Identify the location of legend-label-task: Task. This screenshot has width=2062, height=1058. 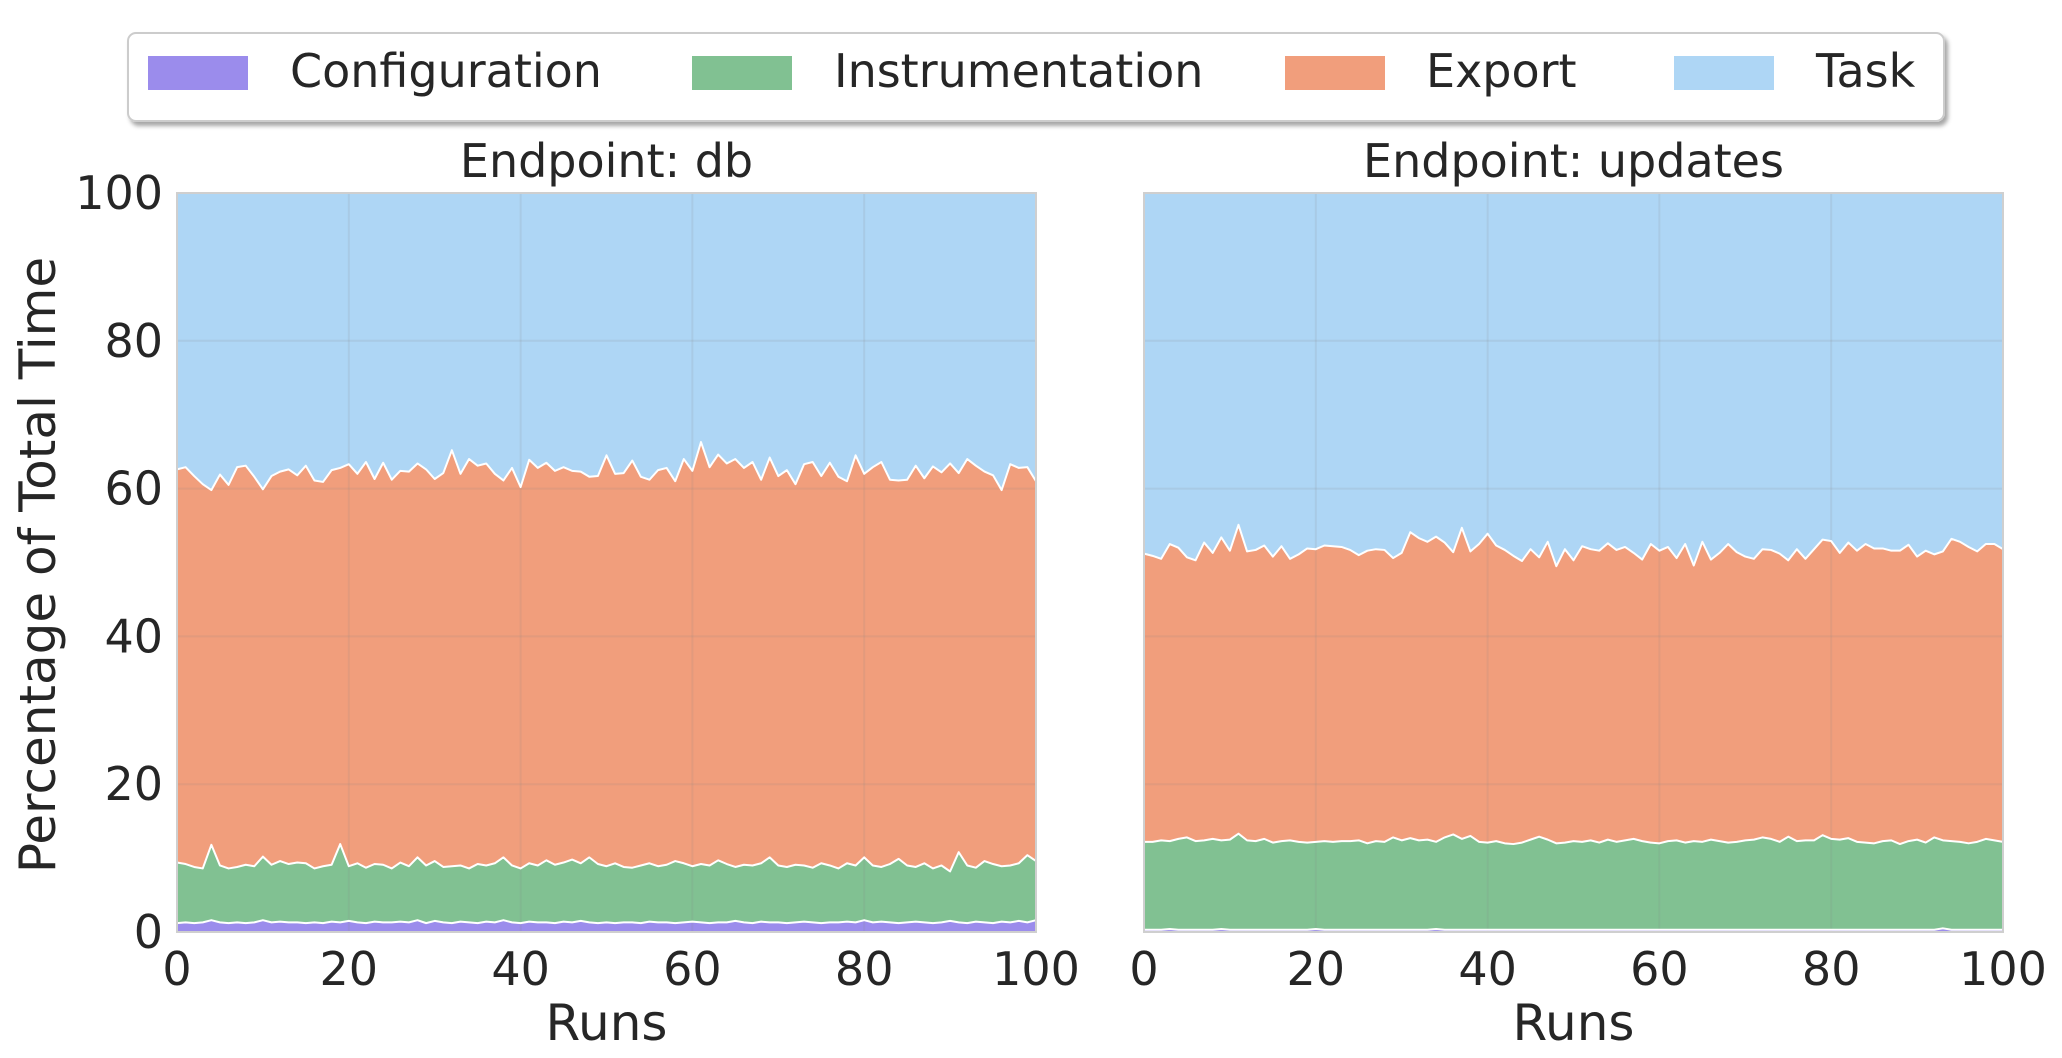
(1865, 71).